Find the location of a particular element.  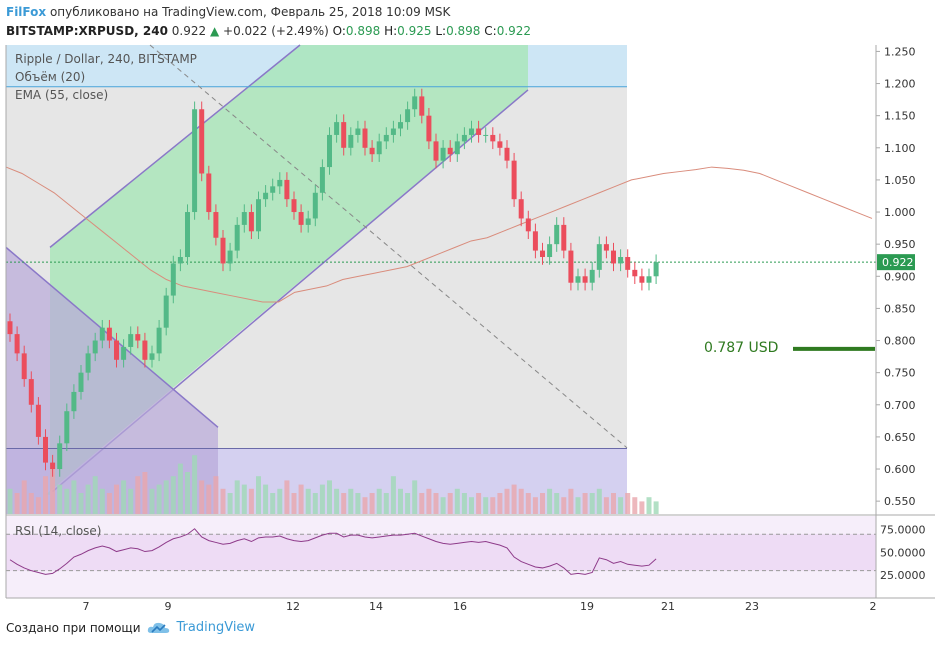

price-tick-label: 0.900 is located at coordinates (900, 276).